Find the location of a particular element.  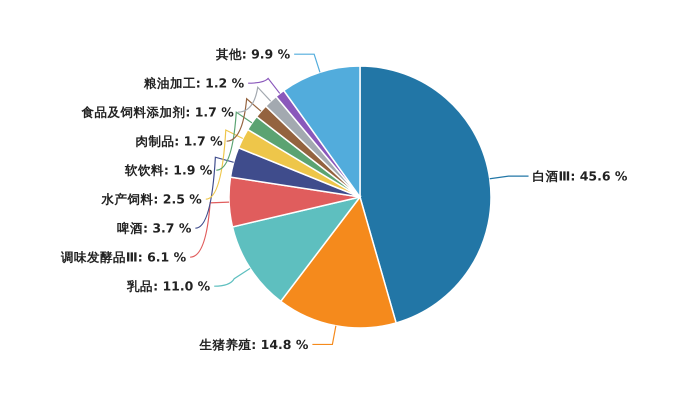

slice-label: 食品及饲料添加剂: 1.7 % is located at coordinates (157, 112).